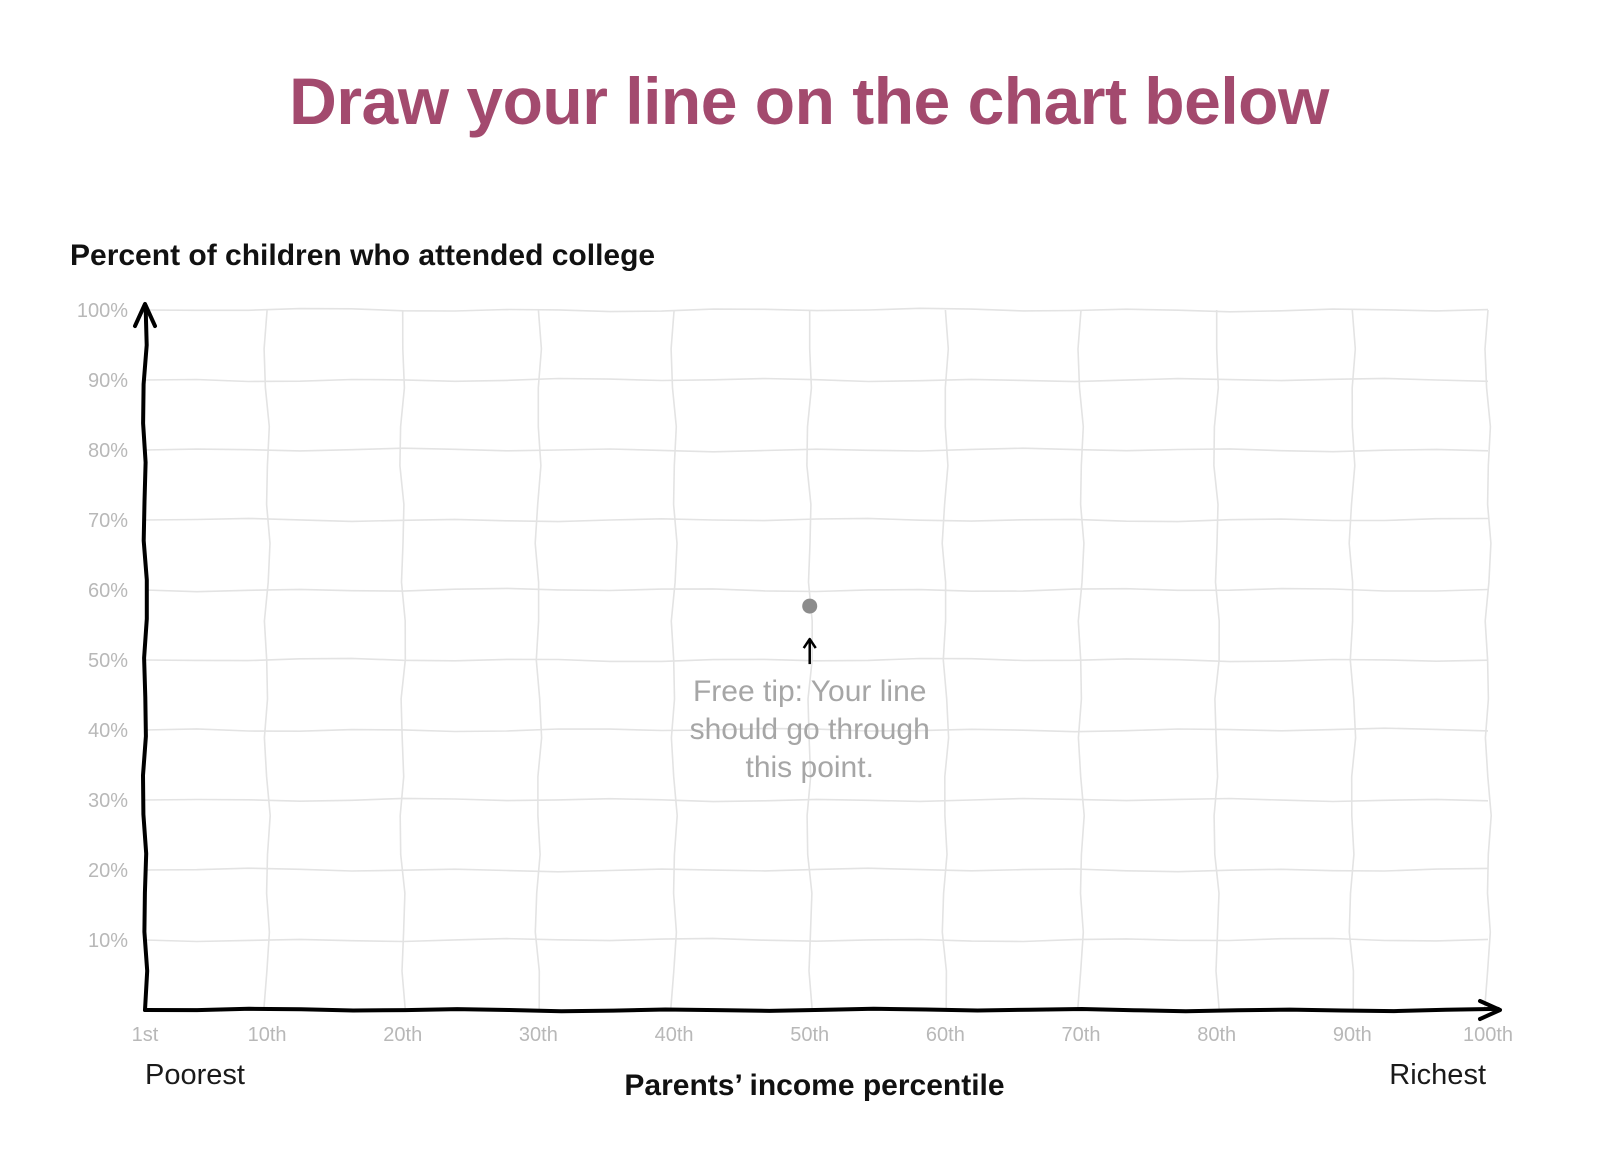 The width and height of the screenshot is (1618, 1172). I want to click on y-axis-title: Percent of children who attended college, so click(362, 255).